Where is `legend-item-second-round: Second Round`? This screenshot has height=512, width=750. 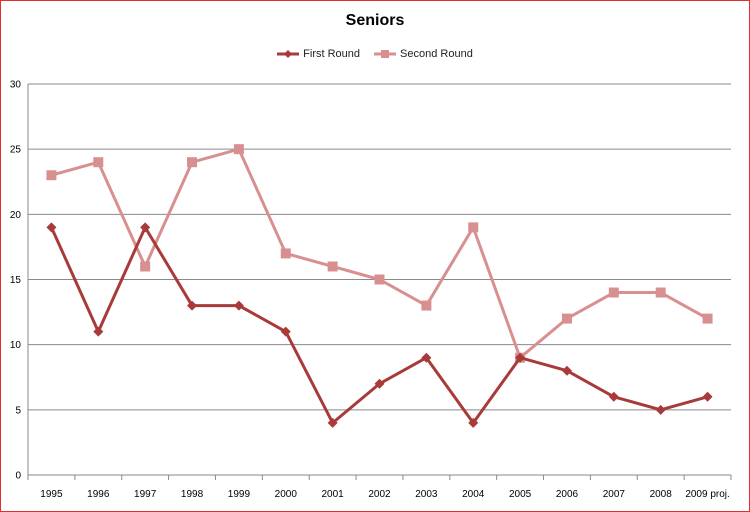
legend-item-second-round: Second Round is located at coordinates (423, 54).